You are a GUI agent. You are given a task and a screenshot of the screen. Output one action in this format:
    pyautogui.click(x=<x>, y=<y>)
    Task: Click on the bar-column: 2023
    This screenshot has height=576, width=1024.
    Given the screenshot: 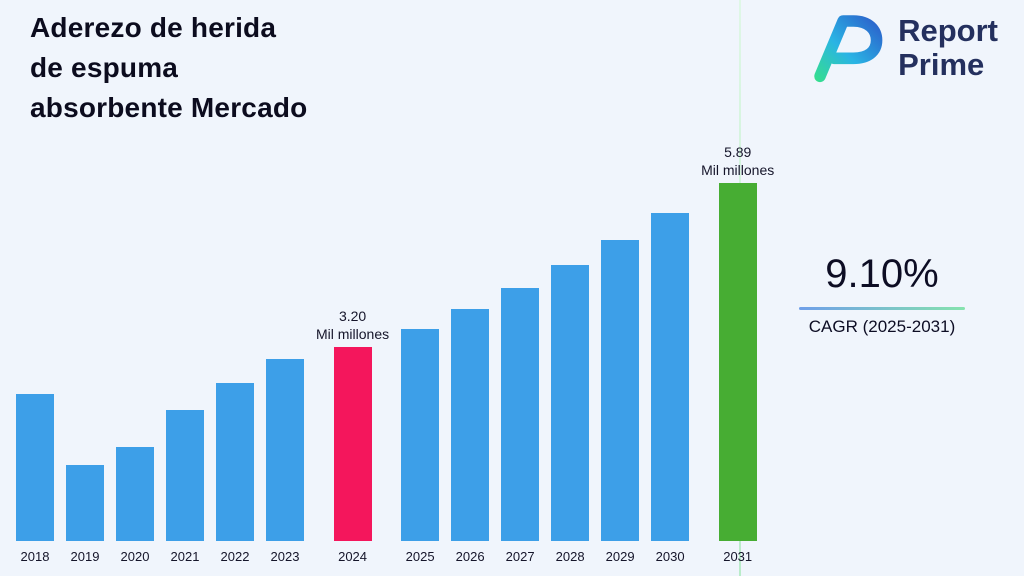 What is the action you would take?
    pyautogui.click(x=285, y=461)
    